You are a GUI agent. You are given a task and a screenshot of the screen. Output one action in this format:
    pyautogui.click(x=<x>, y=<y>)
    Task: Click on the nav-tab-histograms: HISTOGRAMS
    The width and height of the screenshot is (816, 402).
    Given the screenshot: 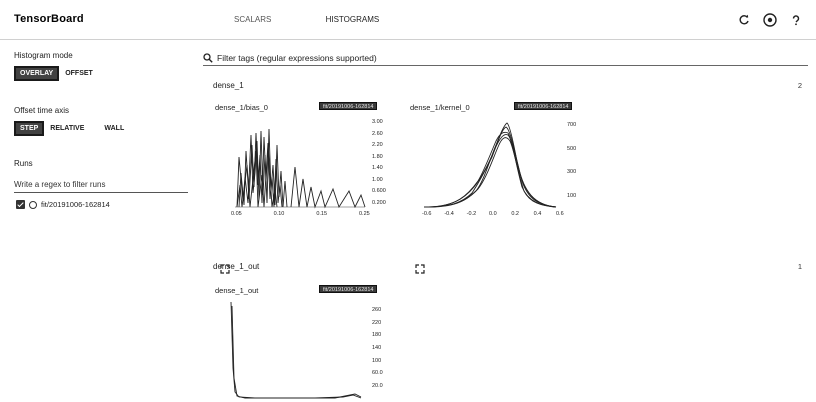 What is the action you would take?
    pyautogui.click(x=352, y=19)
    